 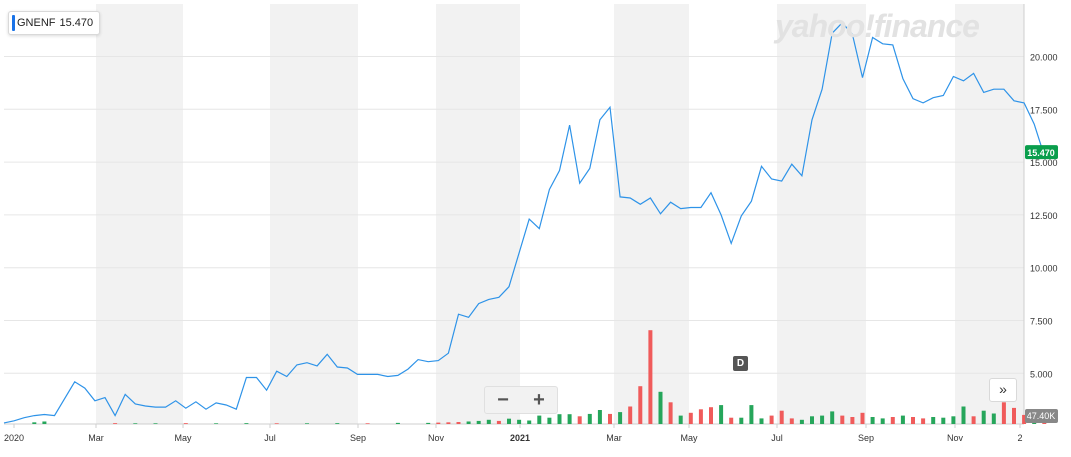 I want to click on zoom-out-button: −, so click(x=503, y=400).